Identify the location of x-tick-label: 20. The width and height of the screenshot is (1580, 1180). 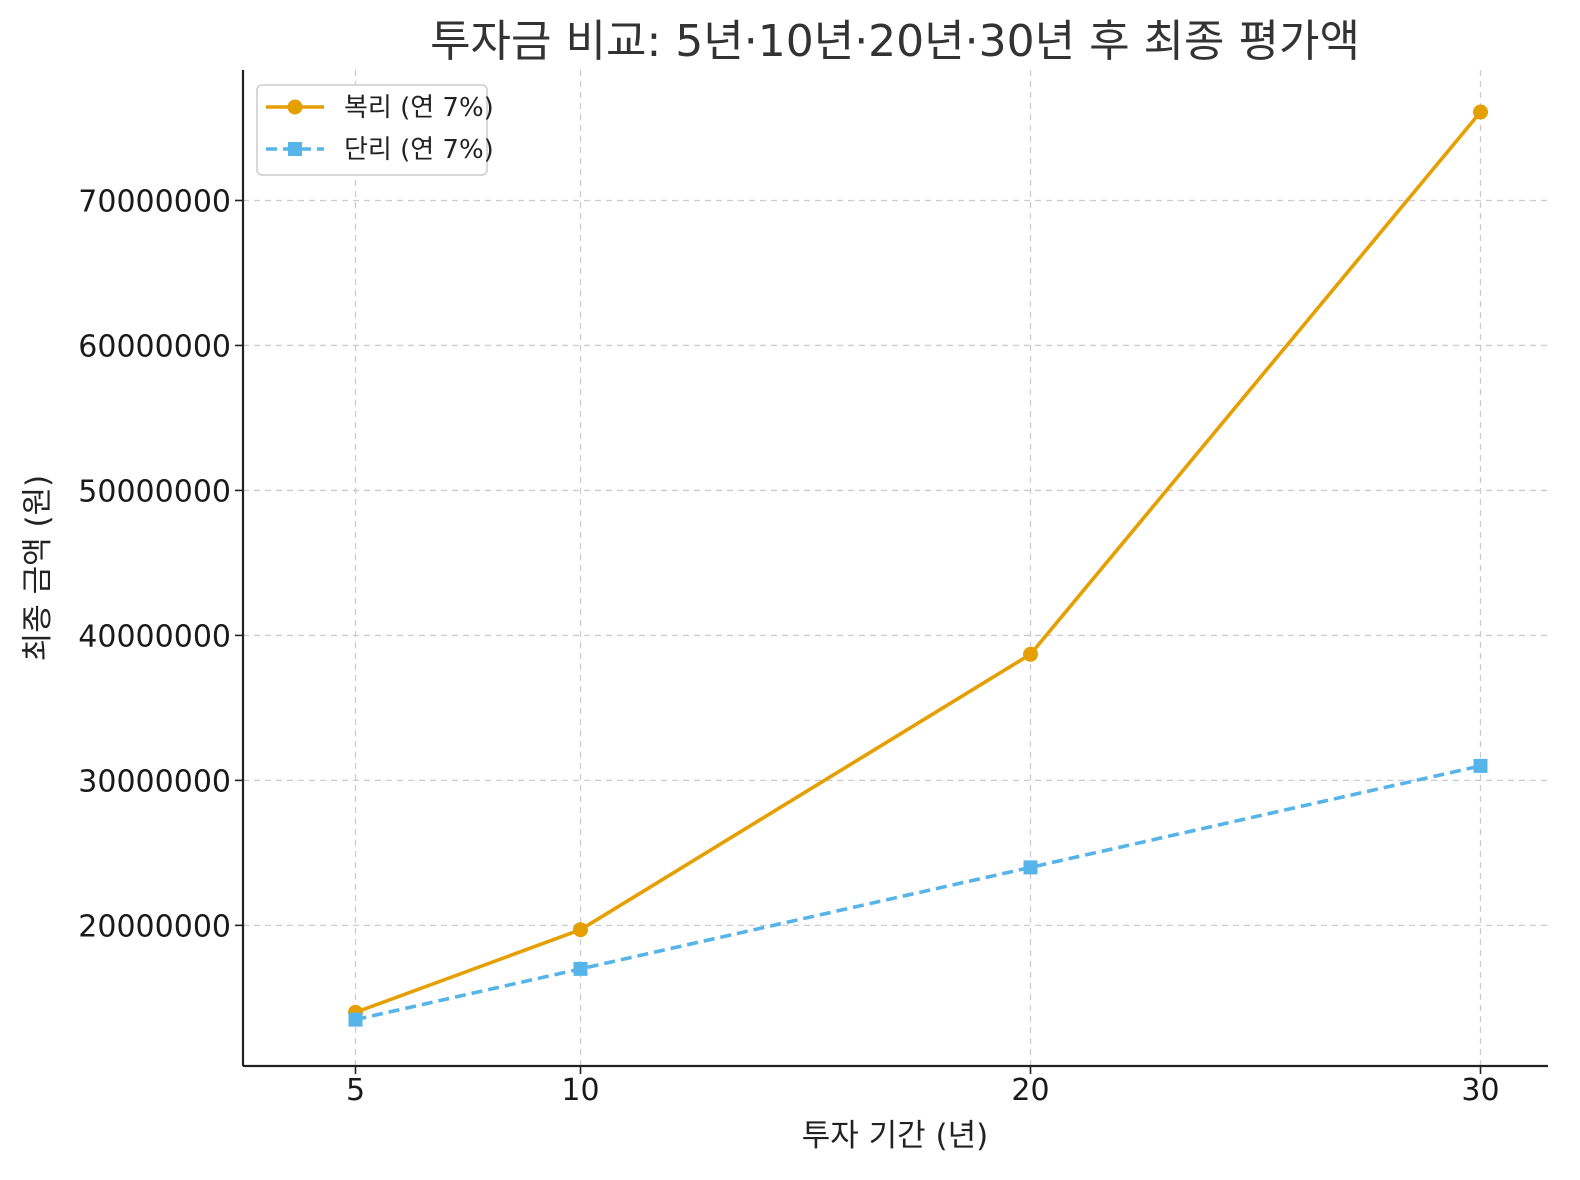
(1030, 1090).